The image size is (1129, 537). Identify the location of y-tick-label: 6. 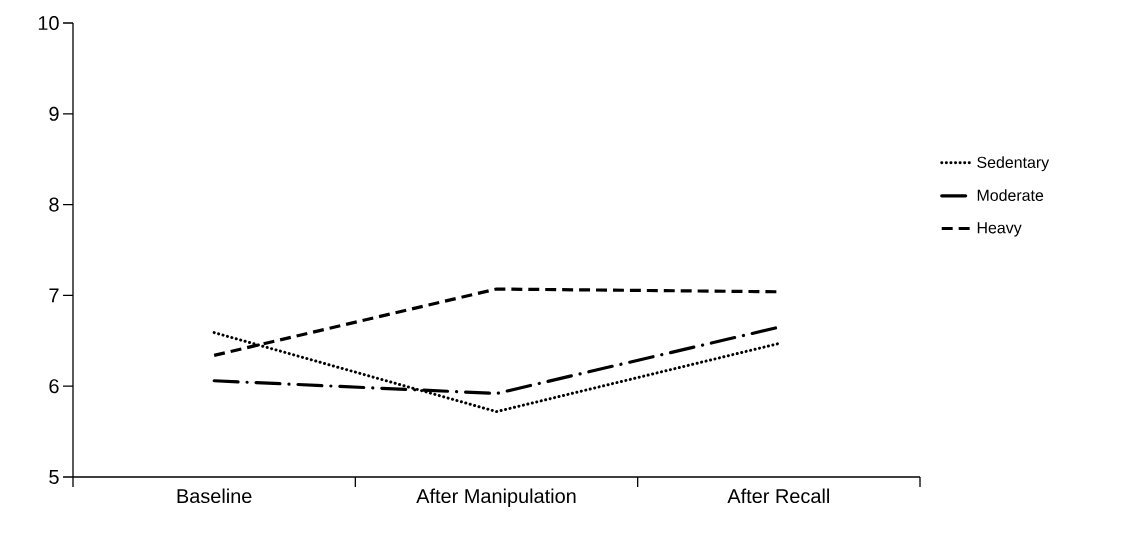
(54, 386).